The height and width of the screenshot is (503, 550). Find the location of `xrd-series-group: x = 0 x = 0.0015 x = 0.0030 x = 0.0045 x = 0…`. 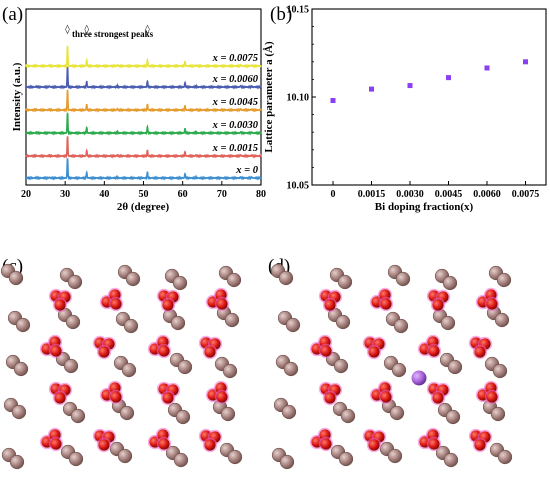

xrd-series-group: x = 0 x = 0.0015 x = 0.0030 x = 0.0045 x = 0… is located at coordinates (143, 113).